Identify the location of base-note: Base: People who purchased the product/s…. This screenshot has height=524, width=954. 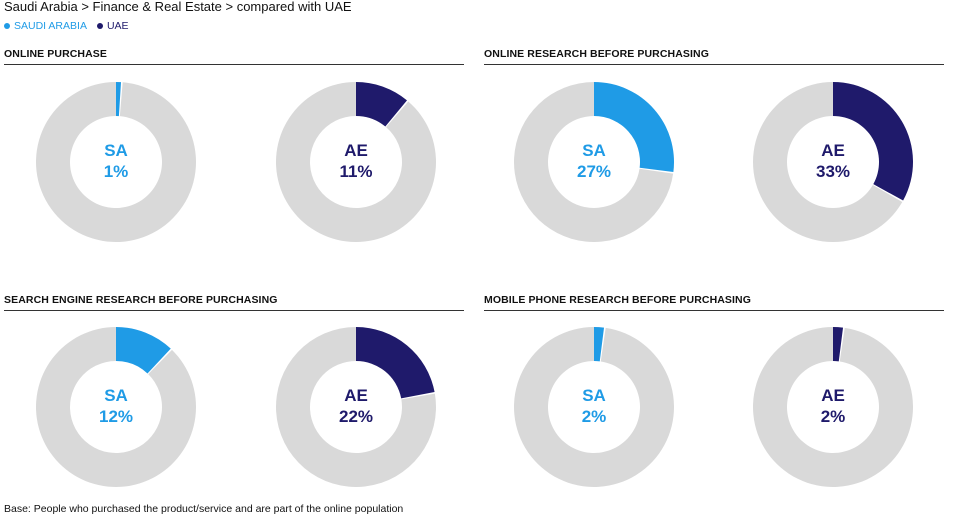
(204, 509).